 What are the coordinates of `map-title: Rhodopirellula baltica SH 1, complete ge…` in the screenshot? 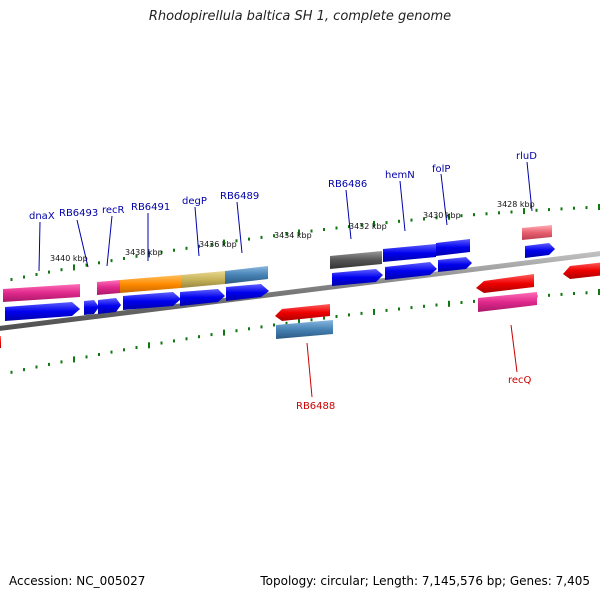 It's located at (300, 16).